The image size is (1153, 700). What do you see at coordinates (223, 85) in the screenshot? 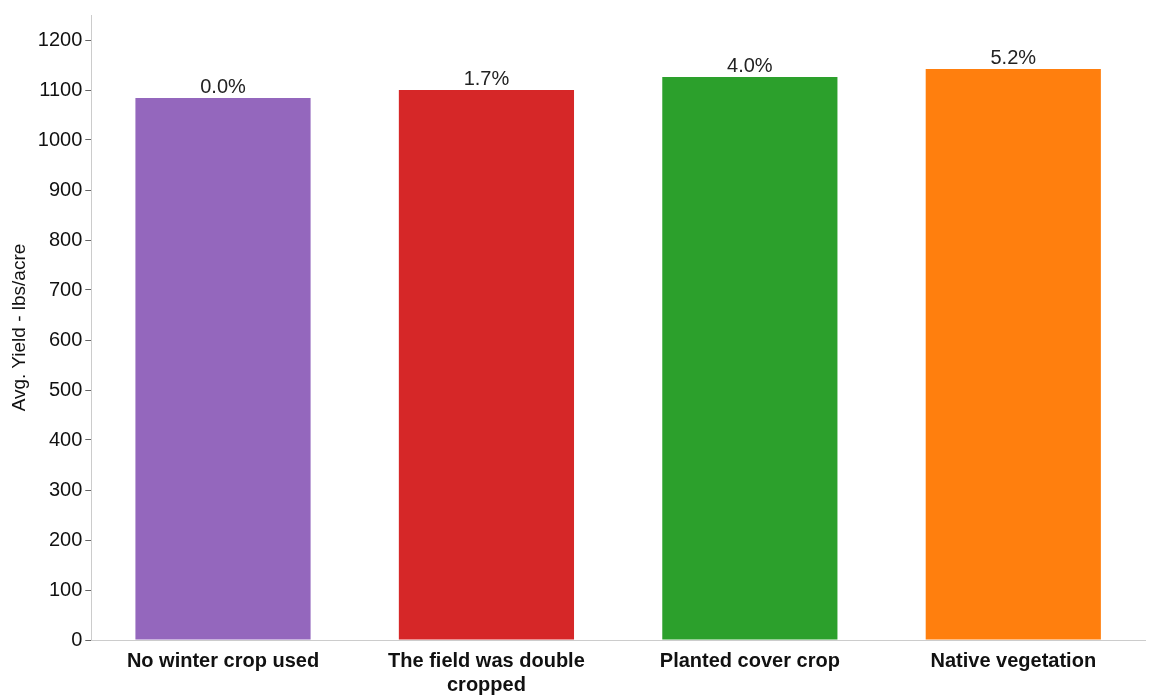
I see `annotation: 0.0%` at bounding box center [223, 85].